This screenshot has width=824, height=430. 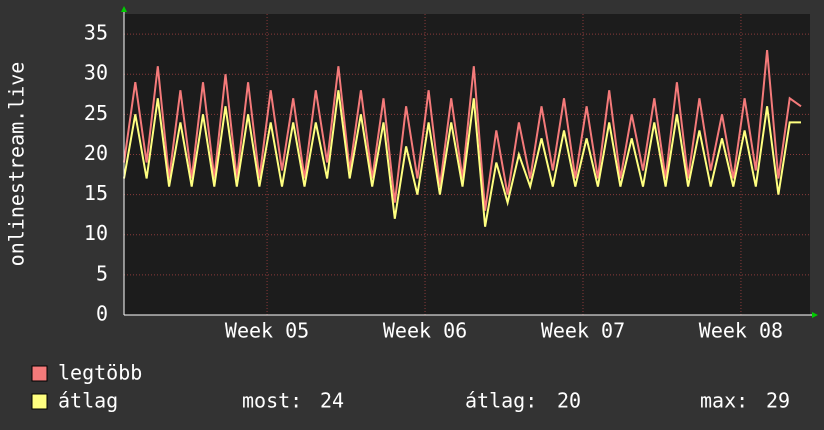 What do you see at coordinates (741, 331) in the screenshot?
I see `x-tick-label: Week 08` at bounding box center [741, 331].